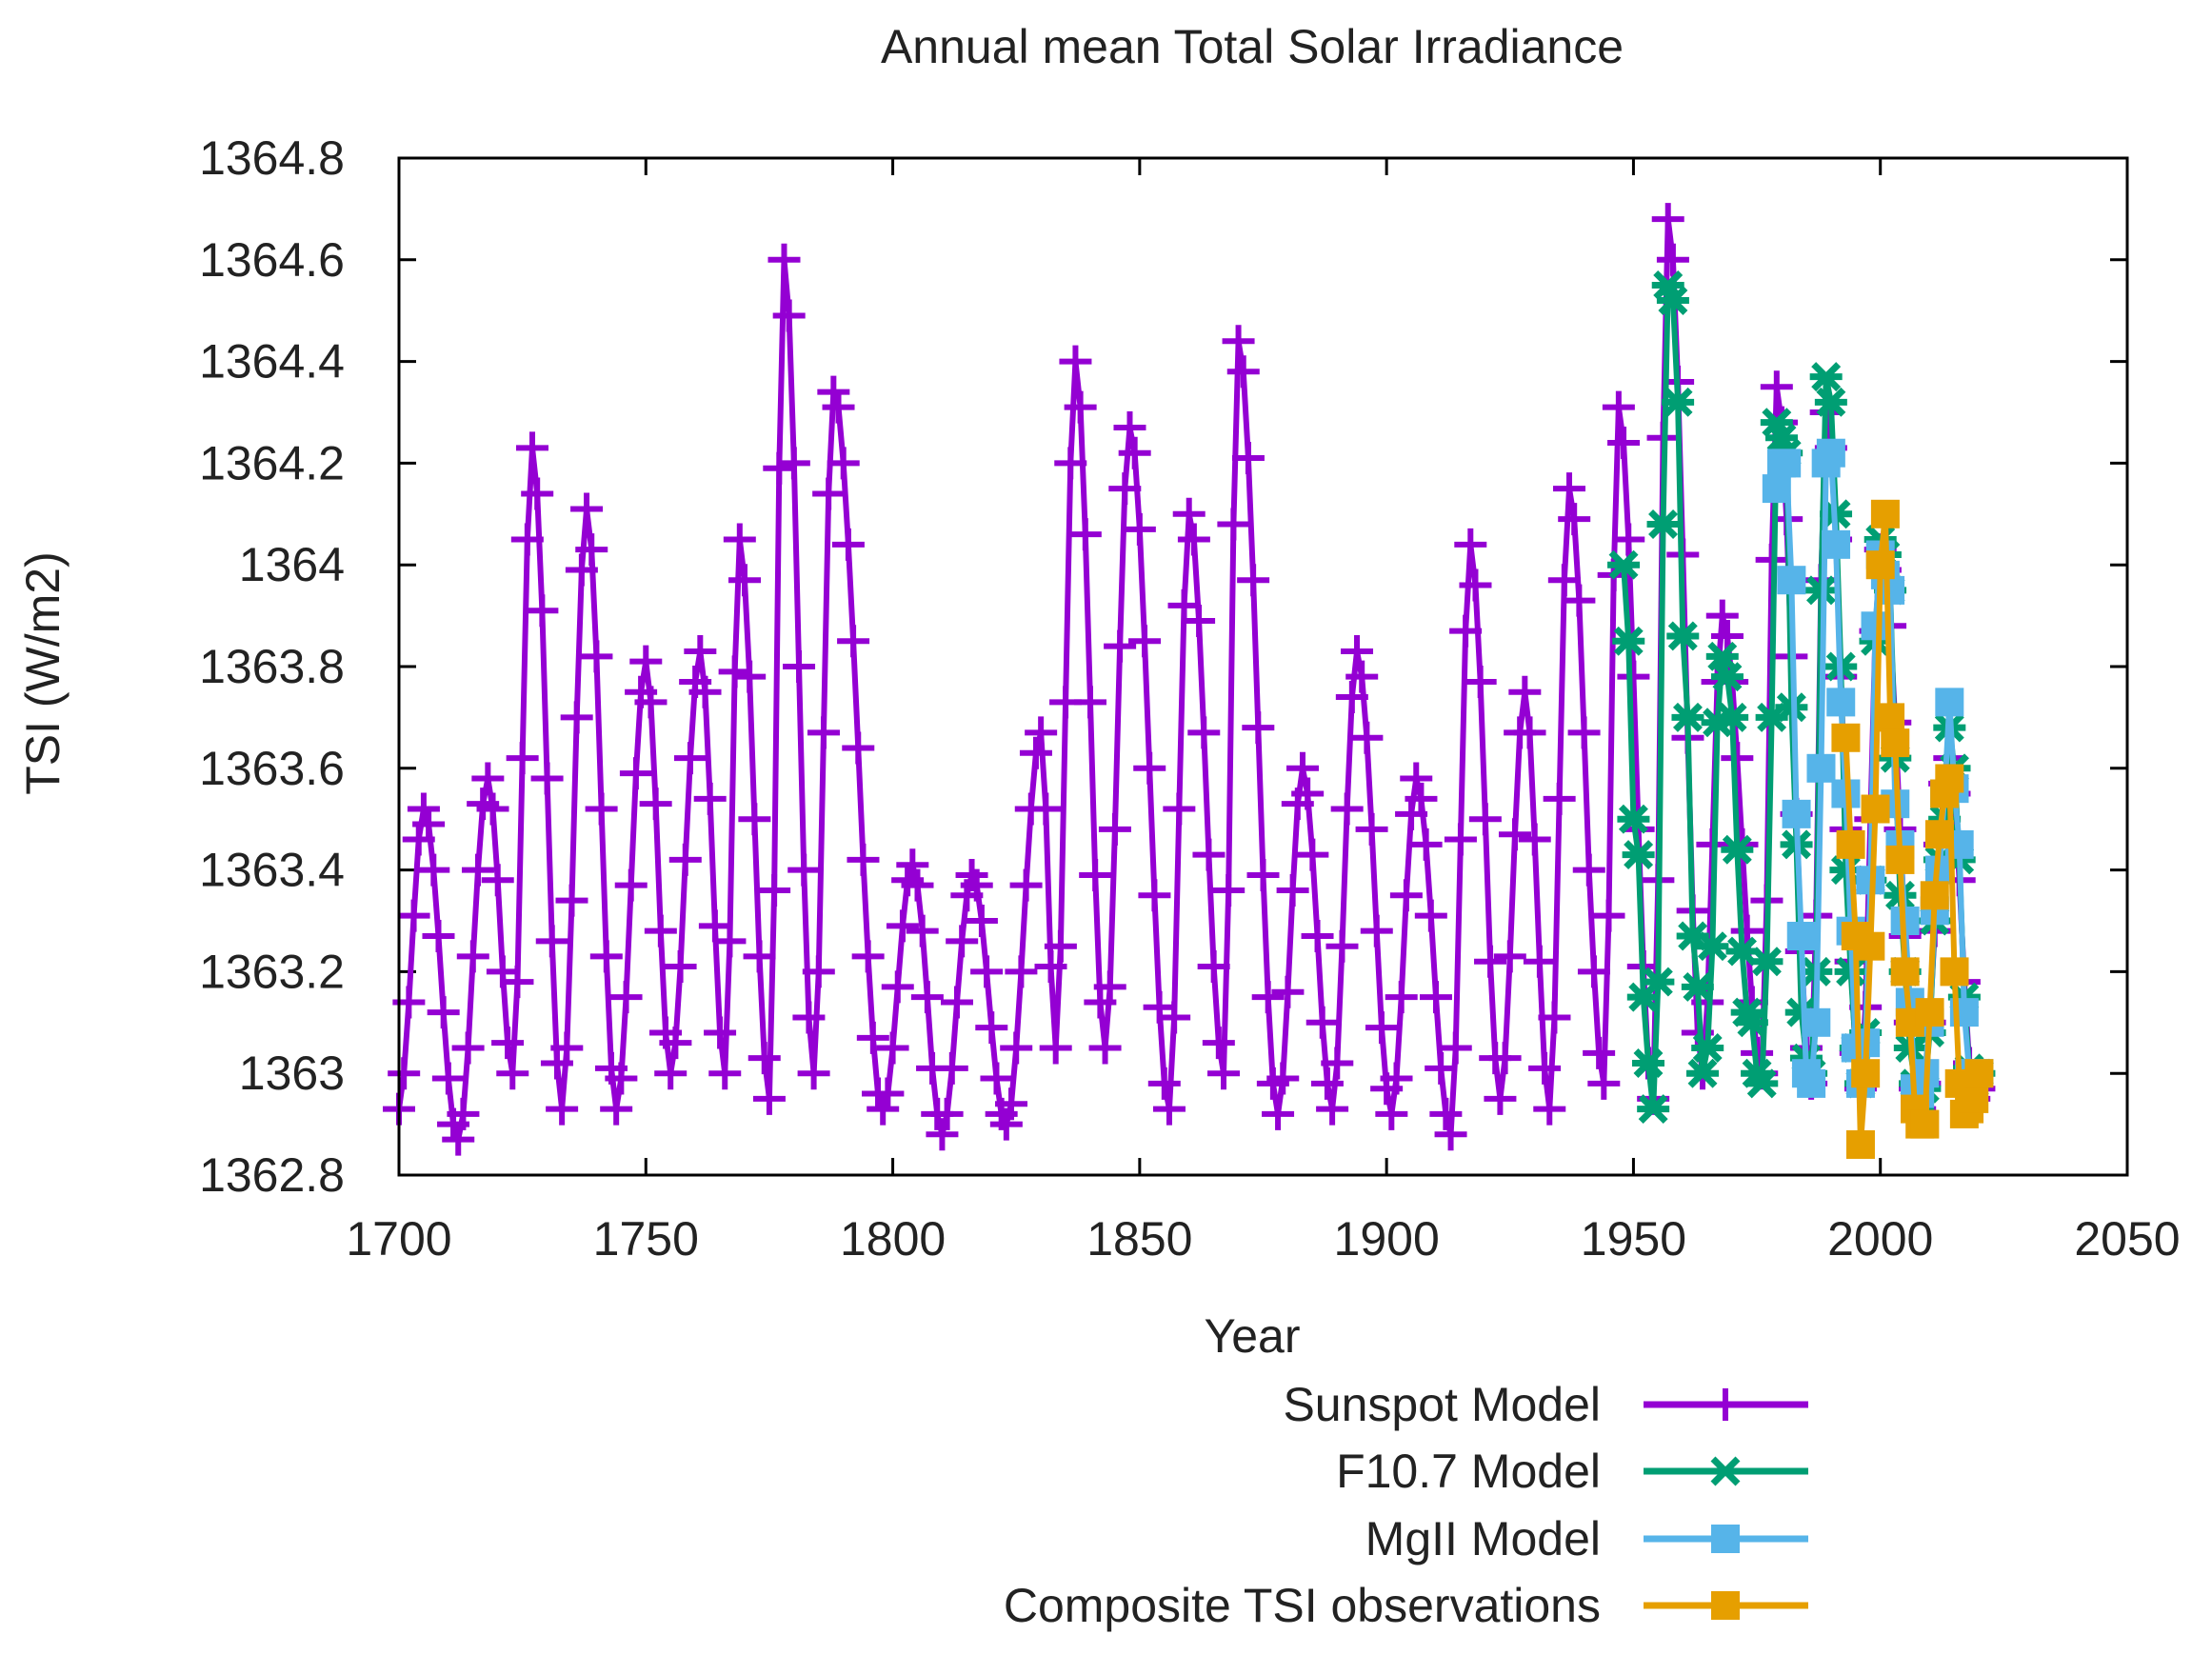 This screenshot has height=1655, width=2212. Describe the element at coordinates (1725, 1539) in the screenshot. I see `legend-marker` at that location.